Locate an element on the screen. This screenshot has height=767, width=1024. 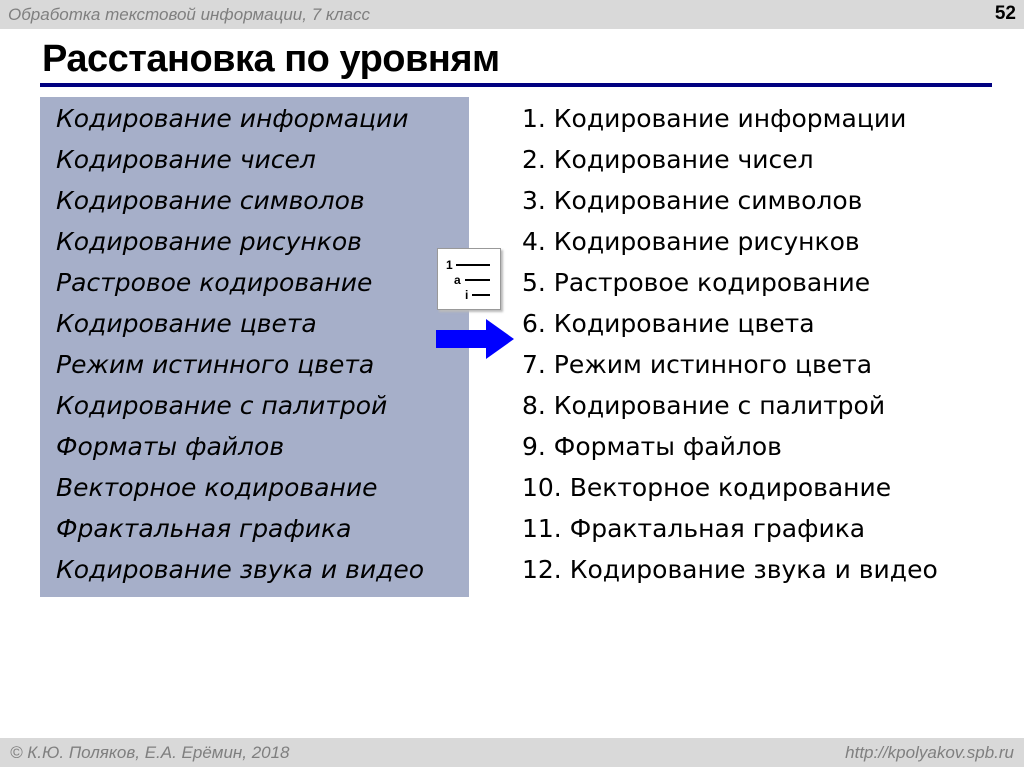
site-link: http://kpolyakov.spb.ru is located at coordinates (929, 752).